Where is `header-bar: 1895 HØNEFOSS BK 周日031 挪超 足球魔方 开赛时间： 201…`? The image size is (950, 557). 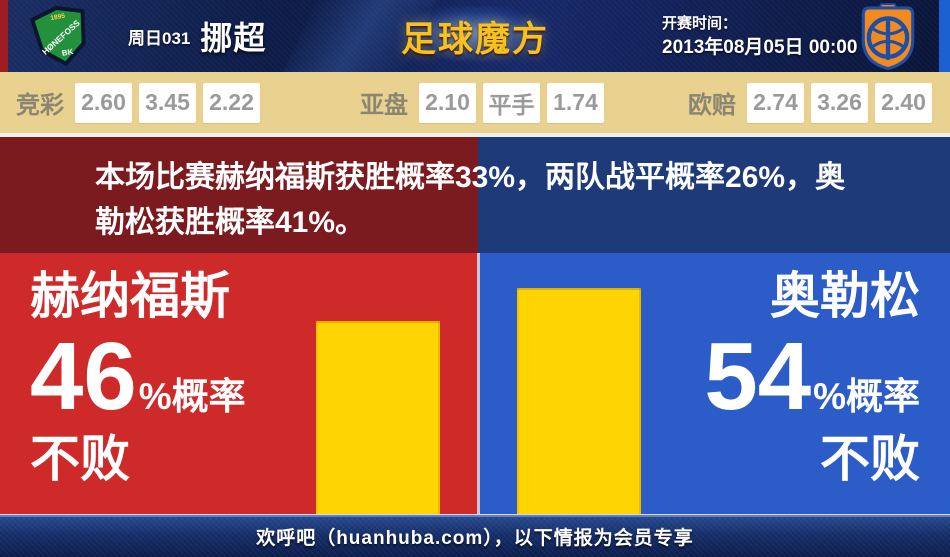 header-bar: 1895 HØNEFOSS BK 周日031 挪超 足球魔方 开赛时间： 201… is located at coordinates (475, 41).